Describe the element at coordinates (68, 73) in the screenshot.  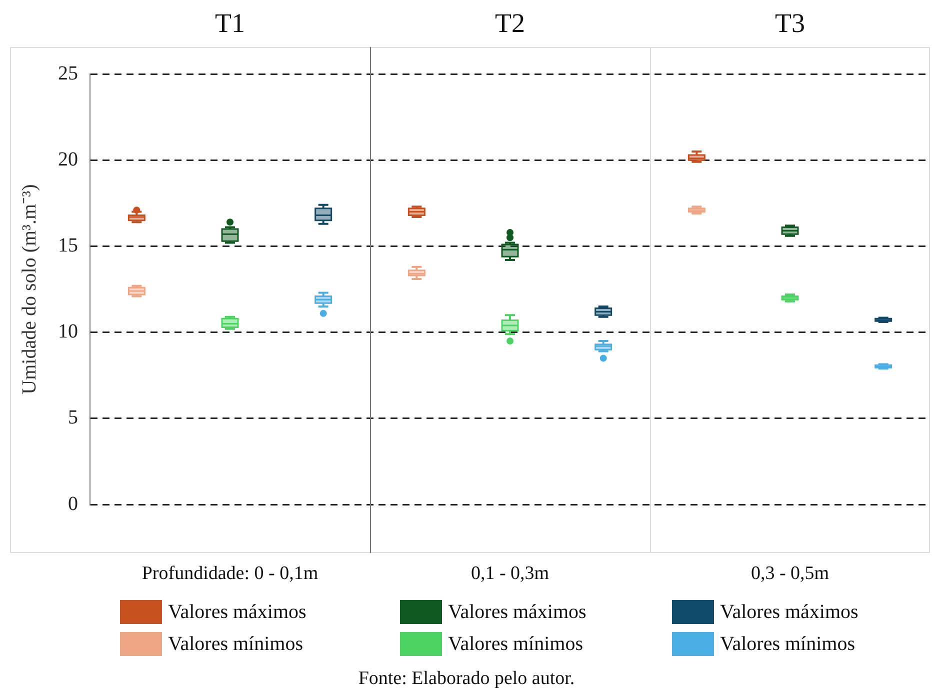
I see `y-tick-label: 25` at that location.